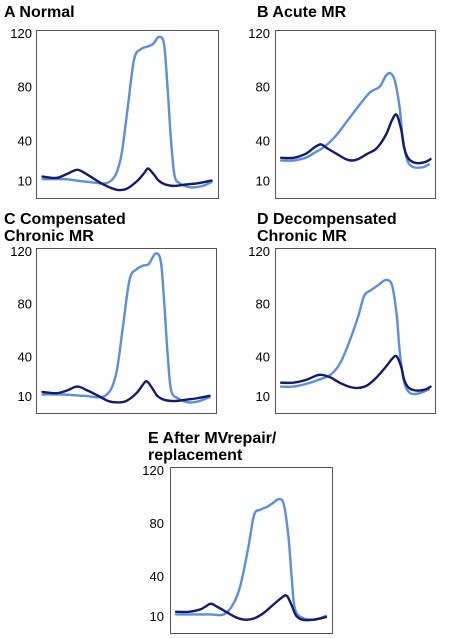  I want to click on panel-name: Compensated Chronic MR, so click(65, 228).